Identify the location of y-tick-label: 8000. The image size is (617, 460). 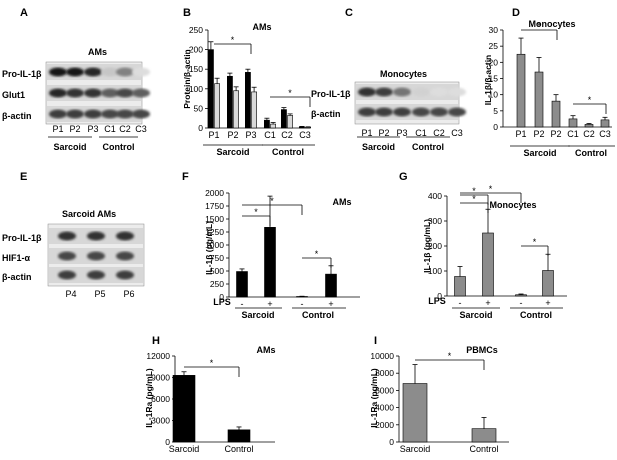
(384, 373).